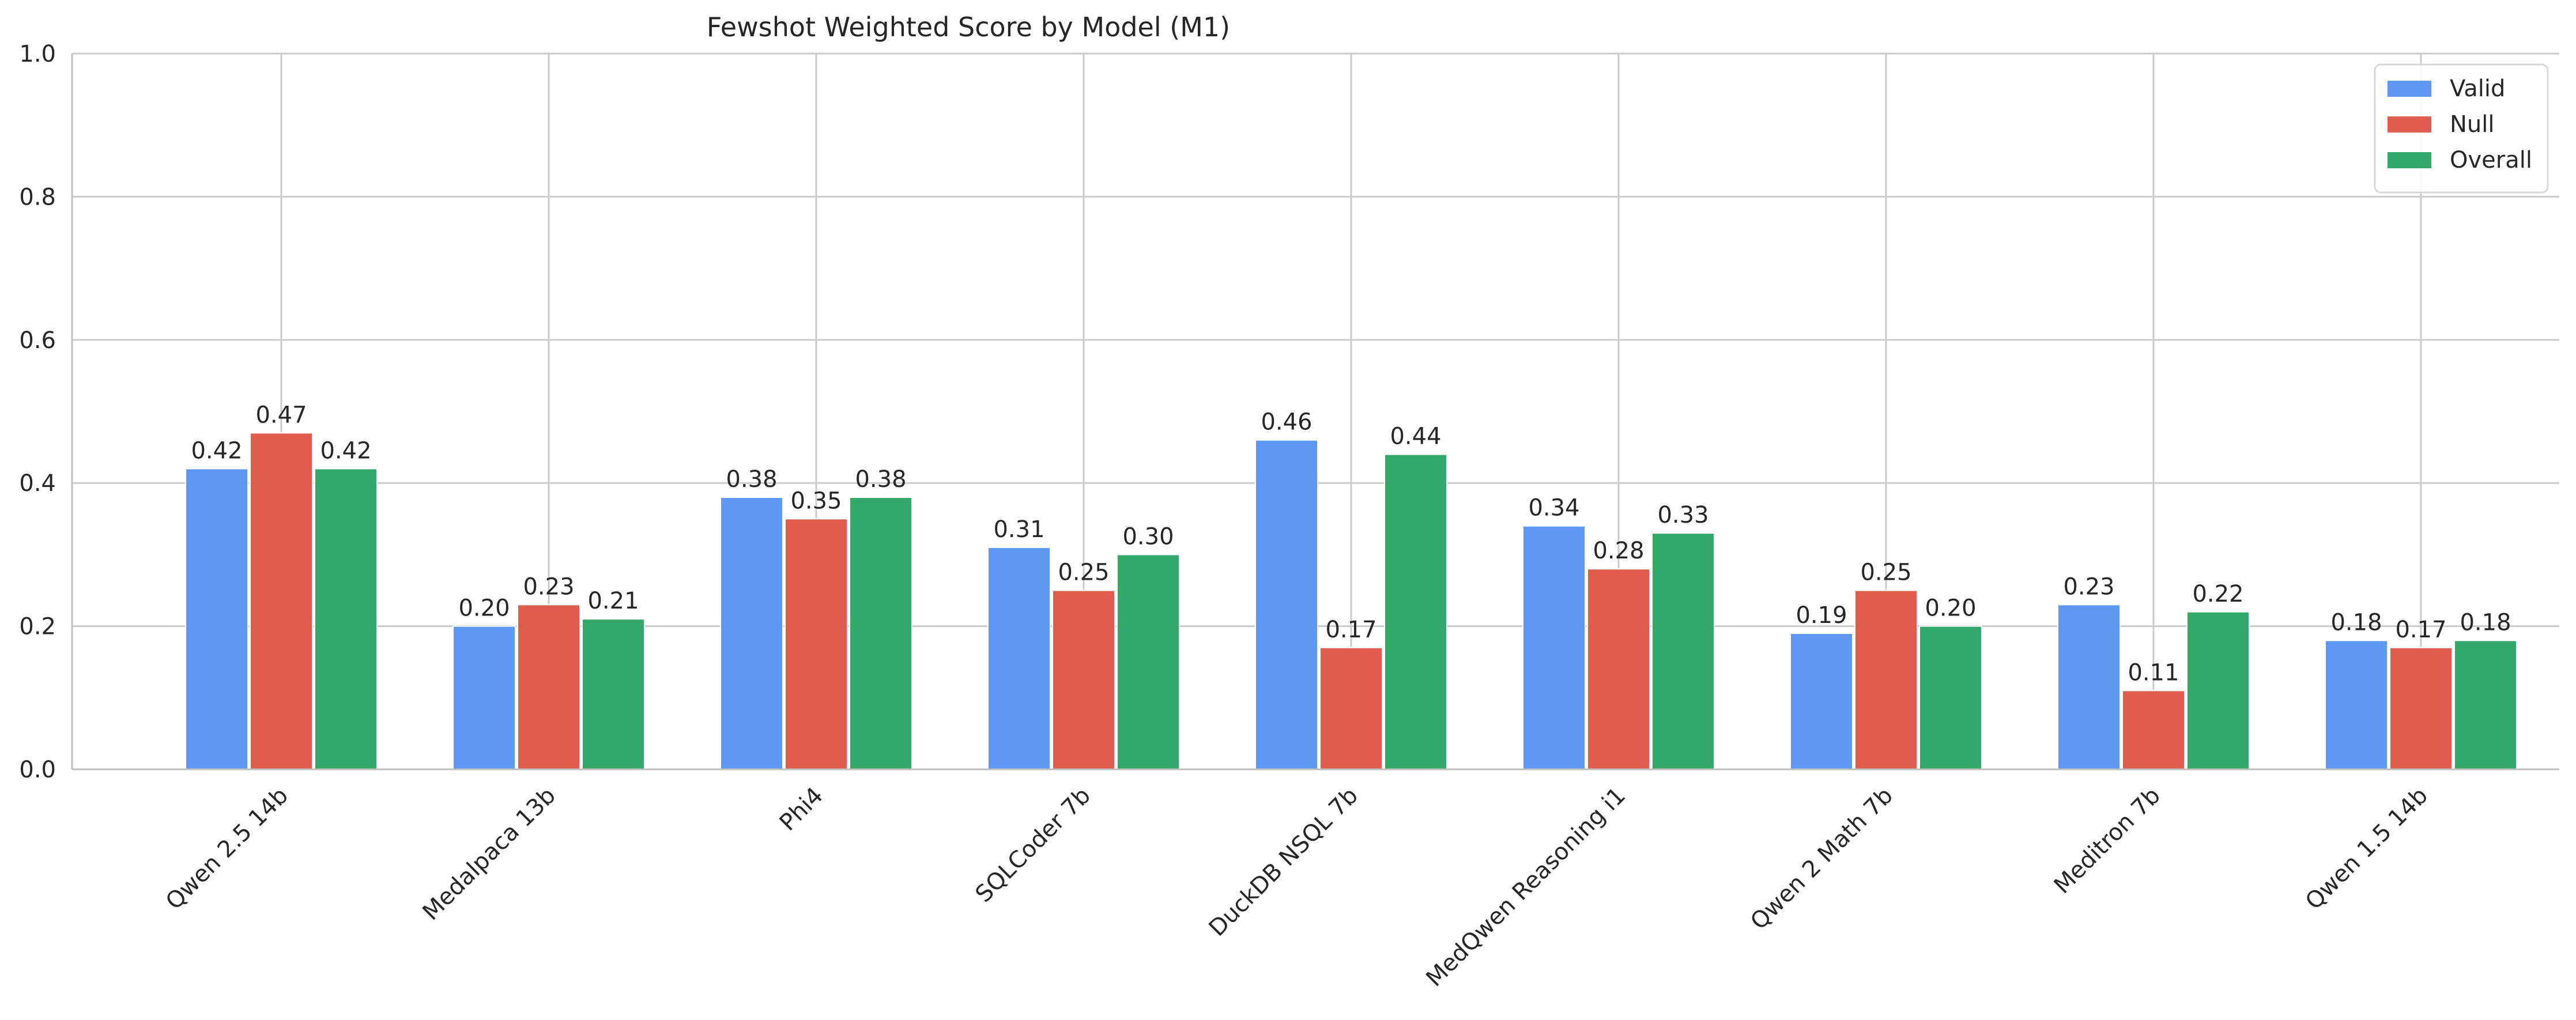  What do you see at coordinates (489, 854) in the screenshot?
I see `x-tick-label: Medalpaca 13b` at bounding box center [489, 854].